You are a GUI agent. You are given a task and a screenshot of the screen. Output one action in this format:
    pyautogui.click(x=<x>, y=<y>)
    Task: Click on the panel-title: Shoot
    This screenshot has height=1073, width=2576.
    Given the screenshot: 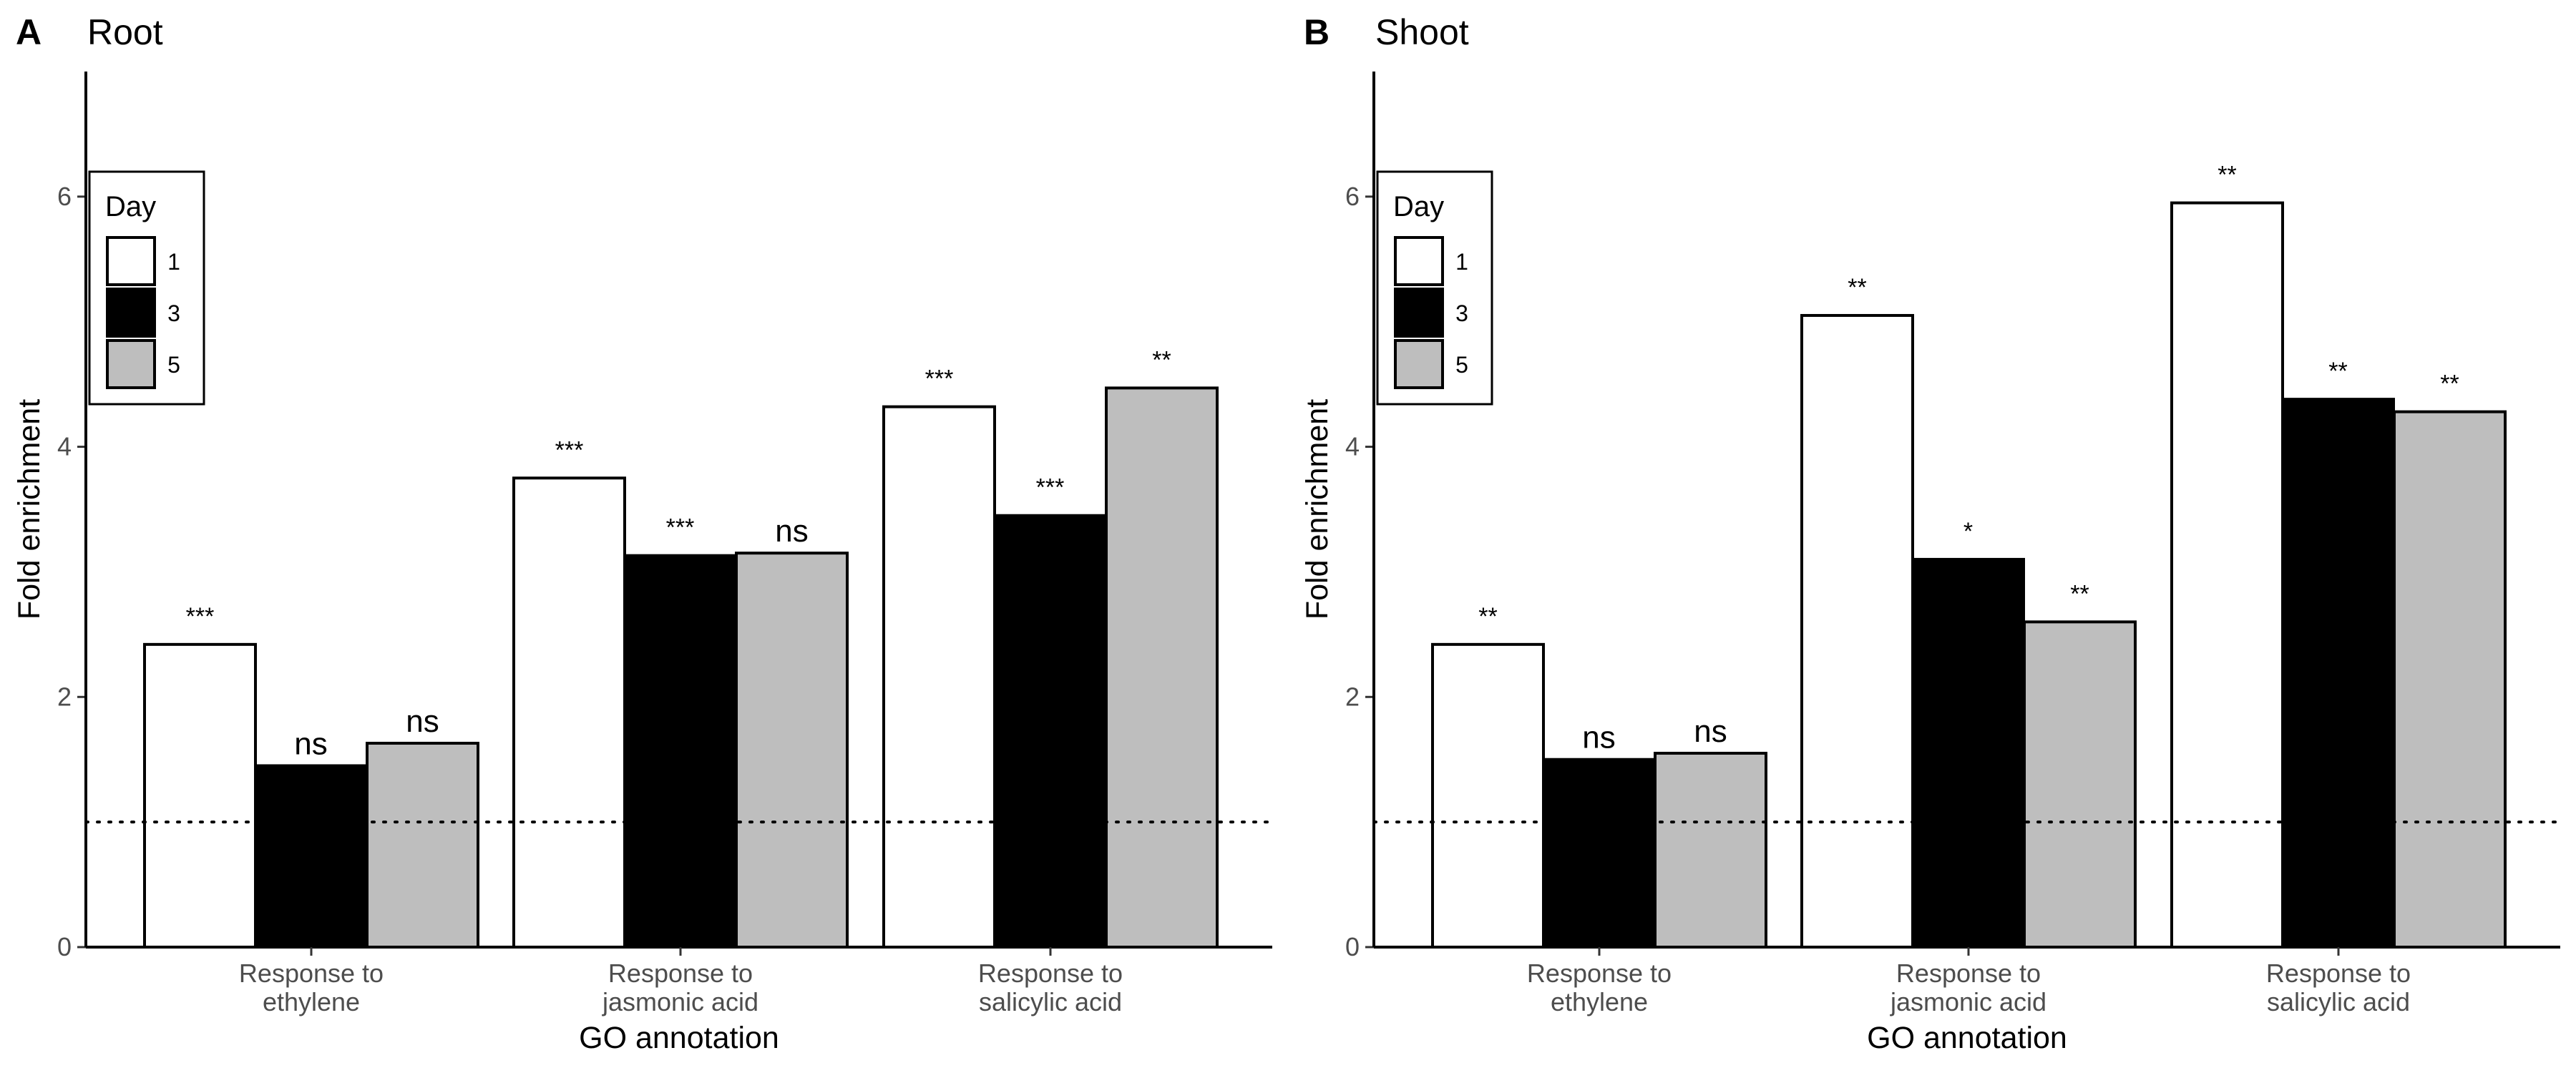 What is the action you would take?
    pyautogui.click(x=1422, y=32)
    